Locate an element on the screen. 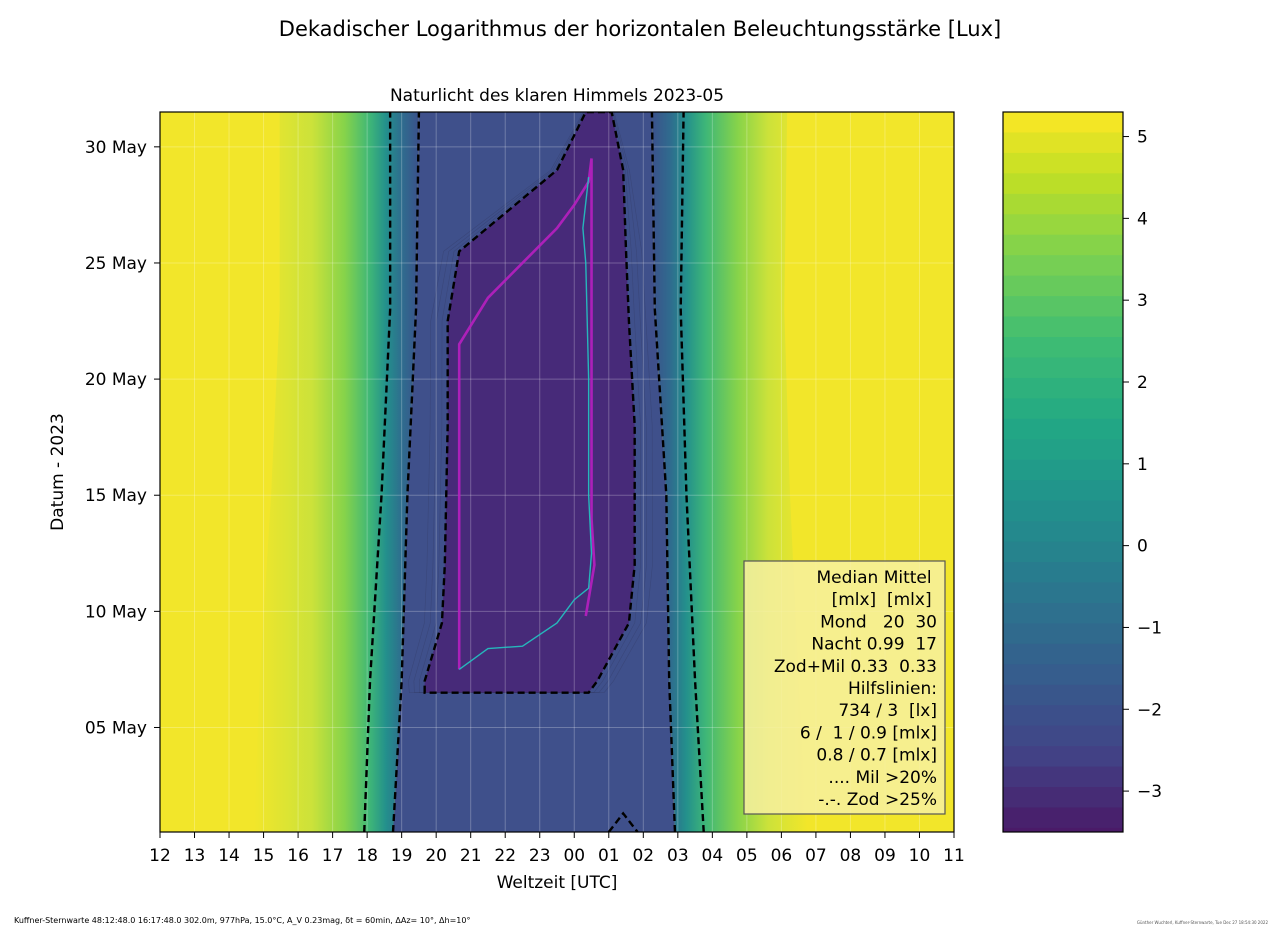  colorbar-frame is located at coordinates (1063, 472).